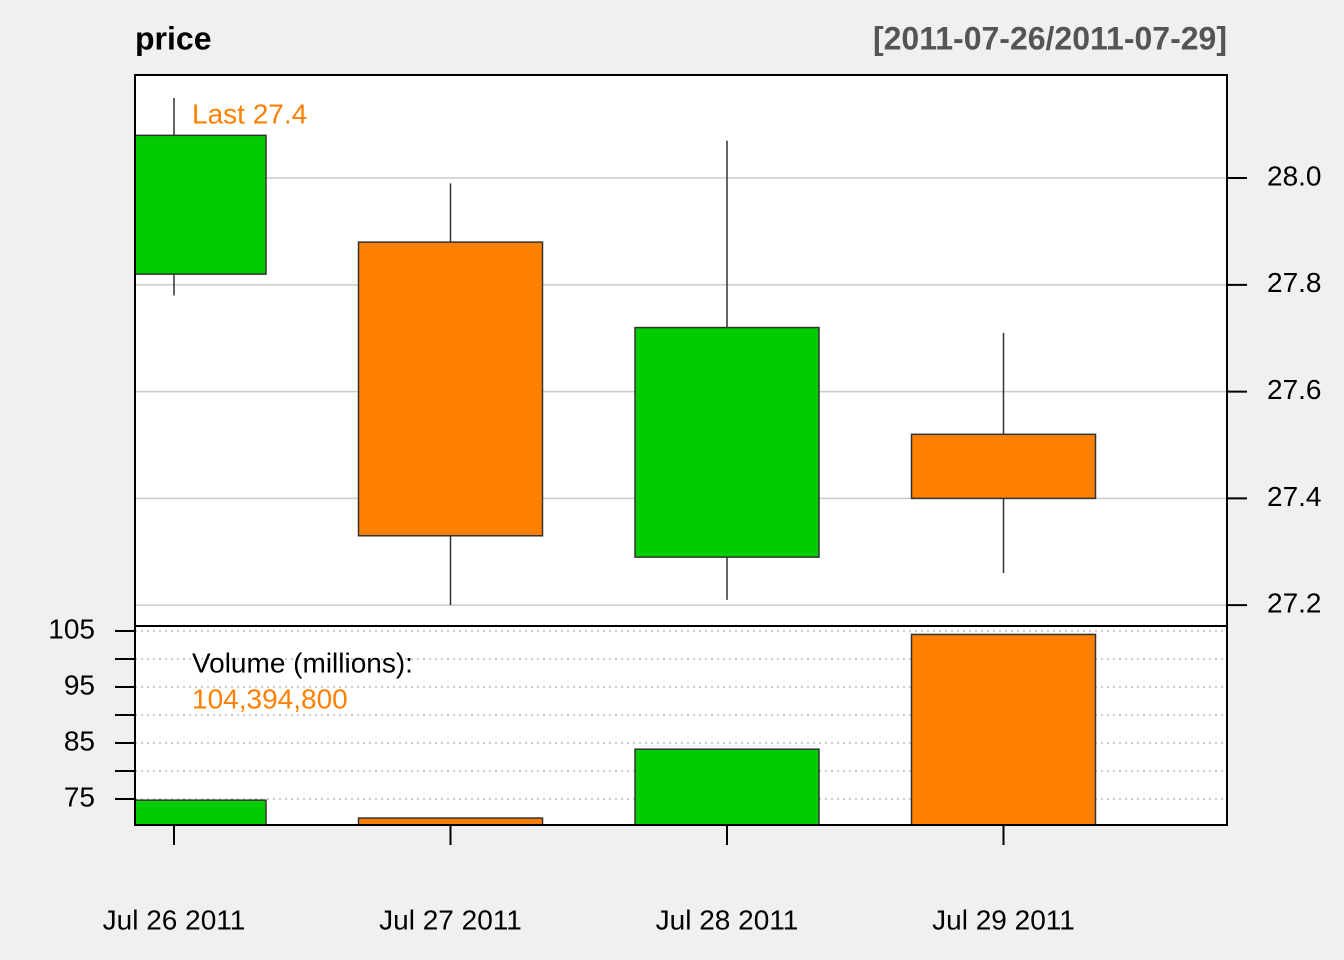  What do you see at coordinates (173, 38) in the screenshot?
I see `chart-title: price` at bounding box center [173, 38].